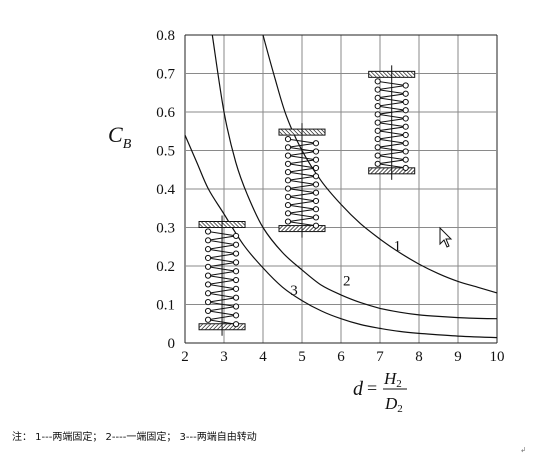 This screenshot has width=538, height=456. What do you see at coordinates (398, 247) in the screenshot?
I see `curve-label-1: 1` at bounding box center [398, 247].